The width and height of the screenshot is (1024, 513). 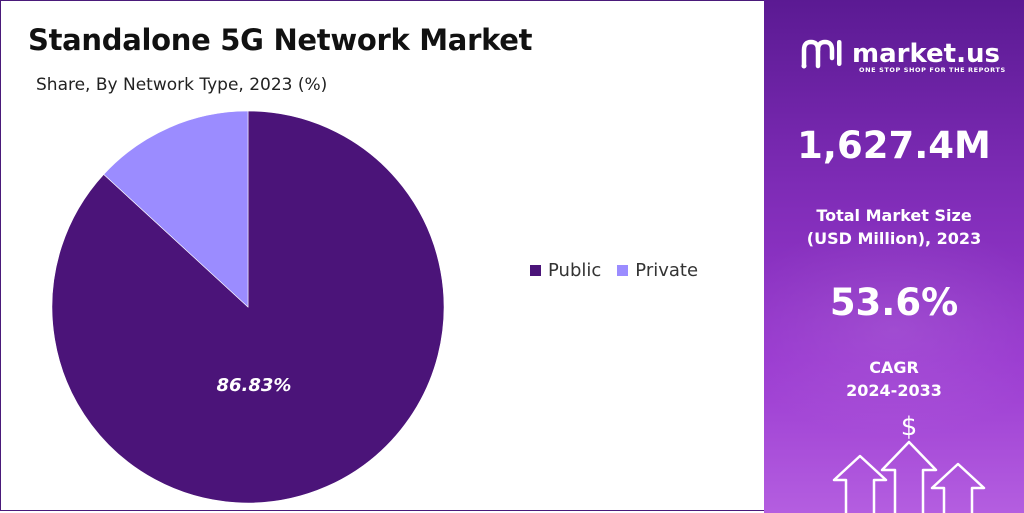 I want to click on market-size-label: Total Market Size (USD Million), 2023, so click(x=894, y=227).